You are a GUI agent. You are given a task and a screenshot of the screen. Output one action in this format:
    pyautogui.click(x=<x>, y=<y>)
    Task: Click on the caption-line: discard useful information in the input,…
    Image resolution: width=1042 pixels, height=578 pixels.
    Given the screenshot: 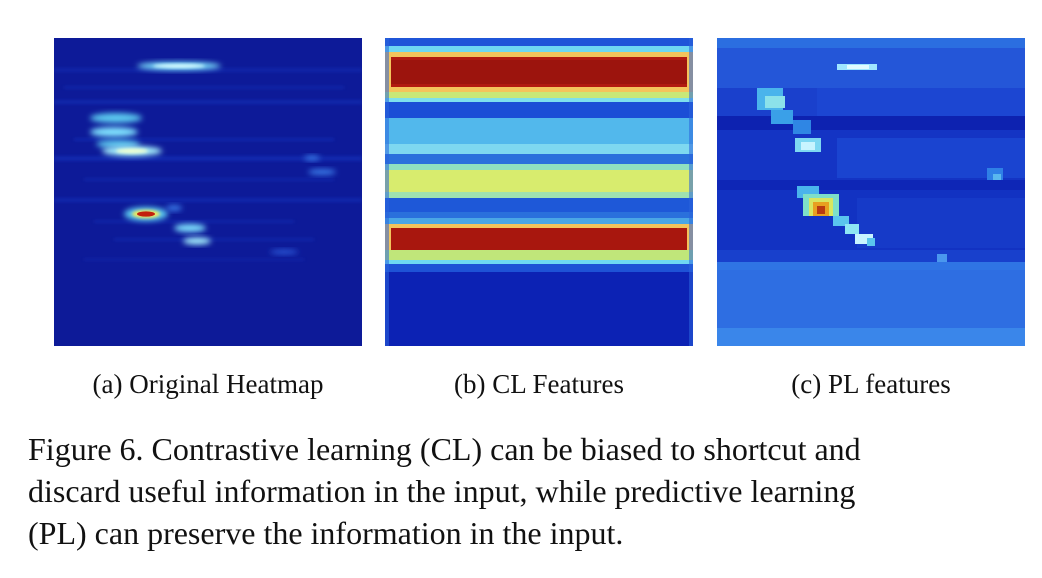 What is the action you would take?
    pyautogui.click(x=442, y=491)
    